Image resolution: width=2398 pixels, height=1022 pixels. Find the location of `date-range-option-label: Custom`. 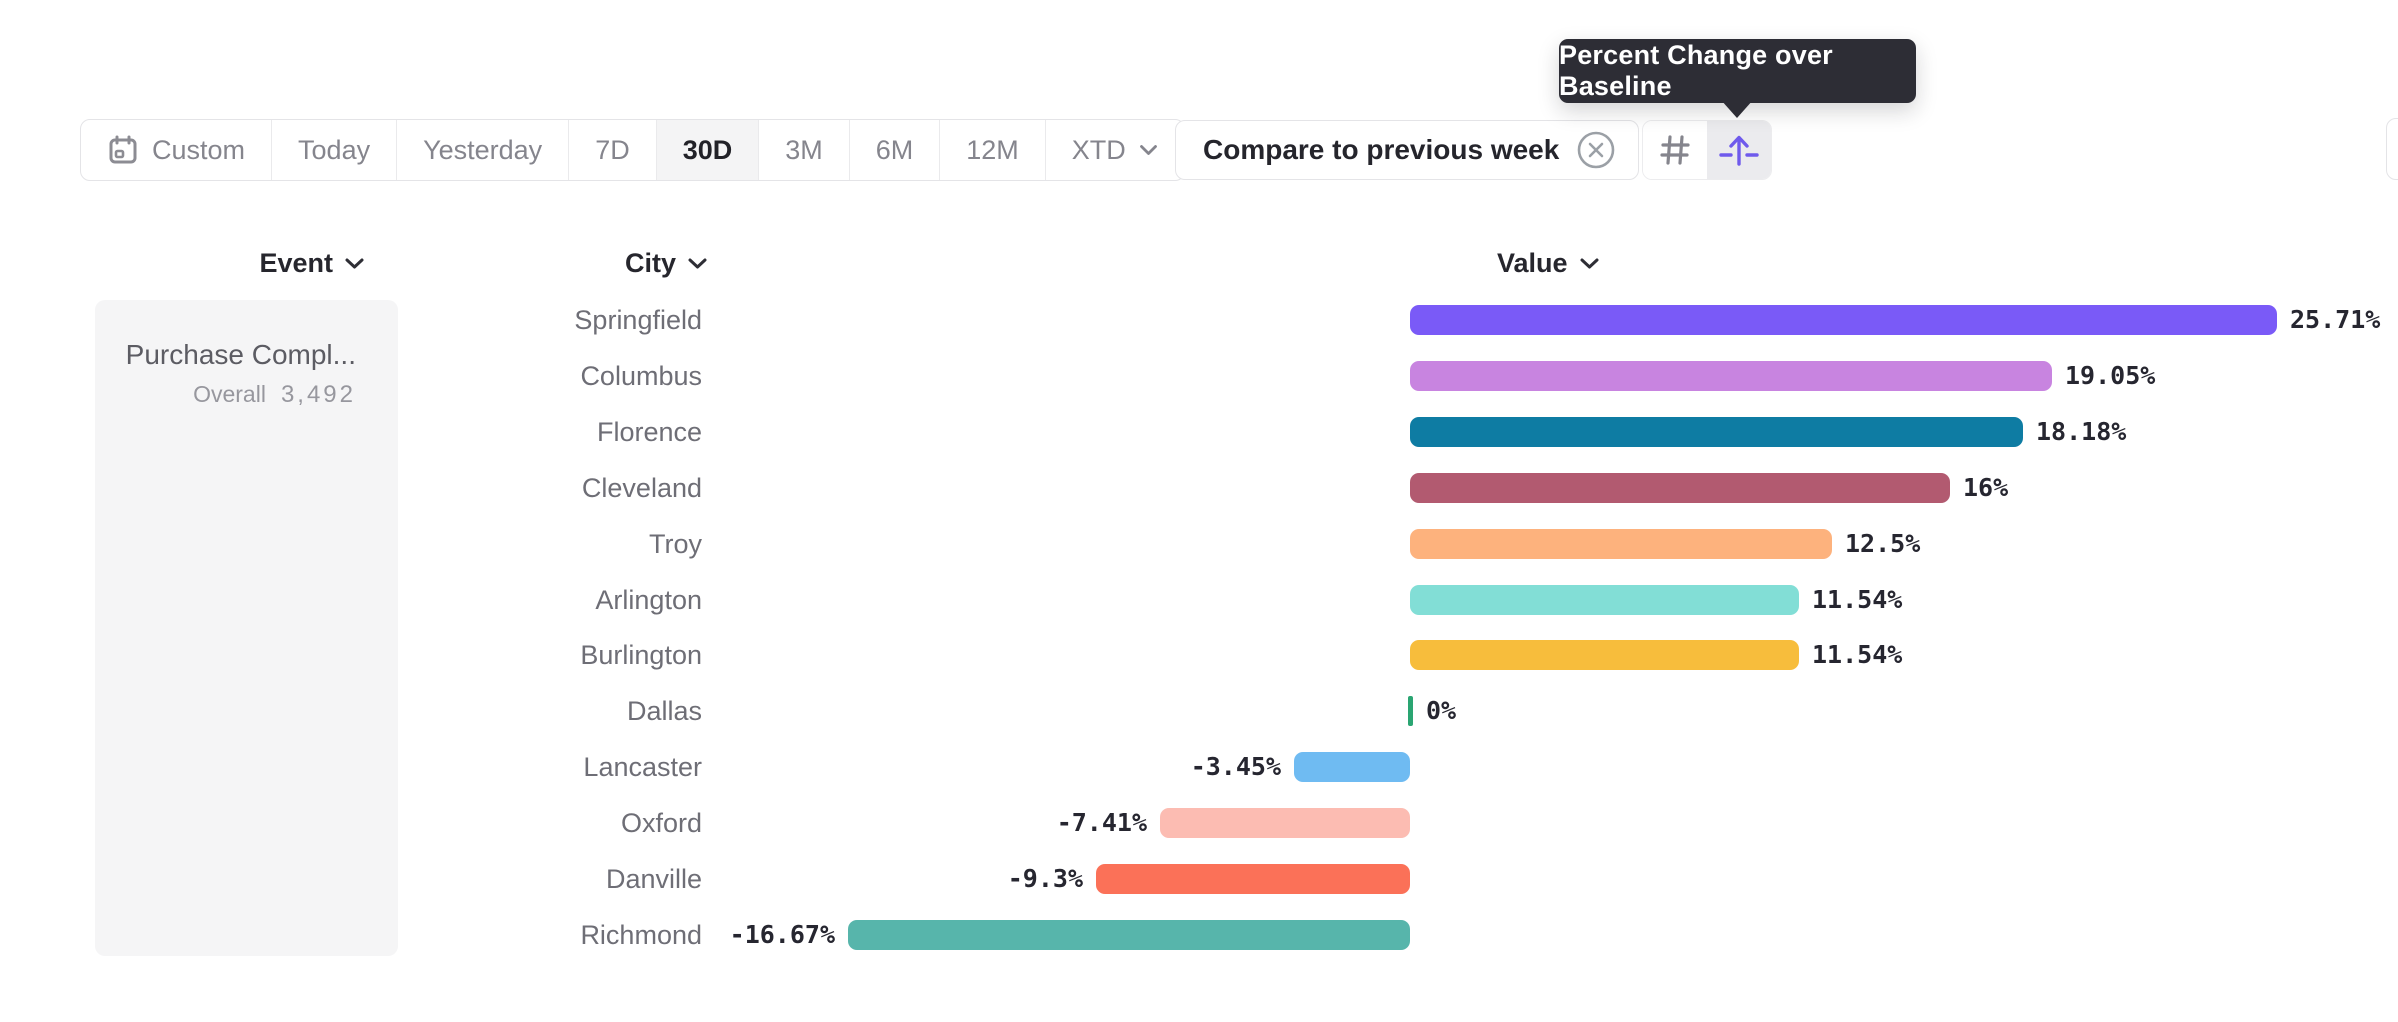

date-range-option-label: Custom is located at coordinates (199, 149).